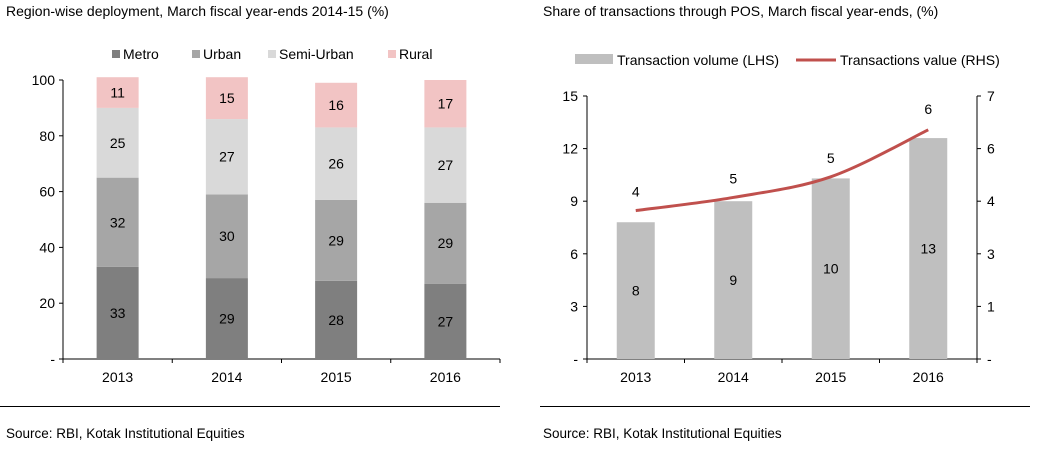 The width and height of the screenshot is (1054, 450). I want to click on legend-label-urban: Urban, so click(222, 54).